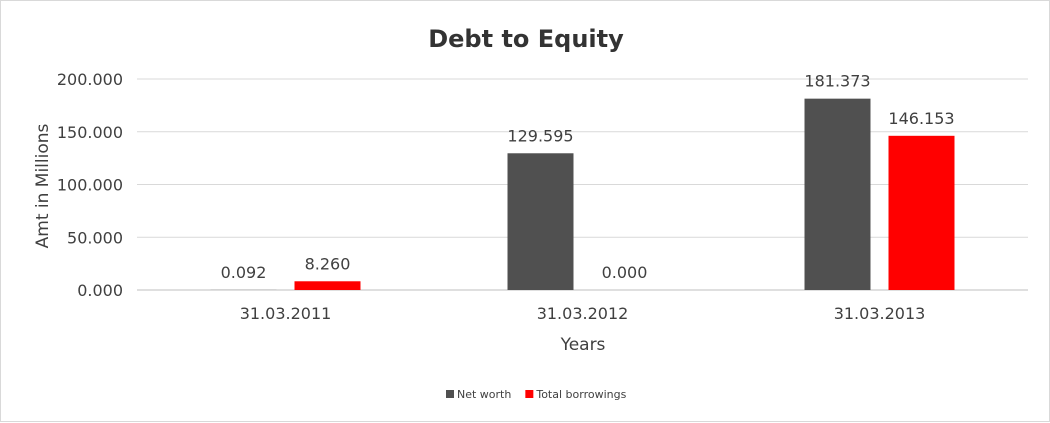 The height and width of the screenshot is (423, 1050). What do you see at coordinates (244, 272) in the screenshot?
I see `data-label: 0.092` at bounding box center [244, 272].